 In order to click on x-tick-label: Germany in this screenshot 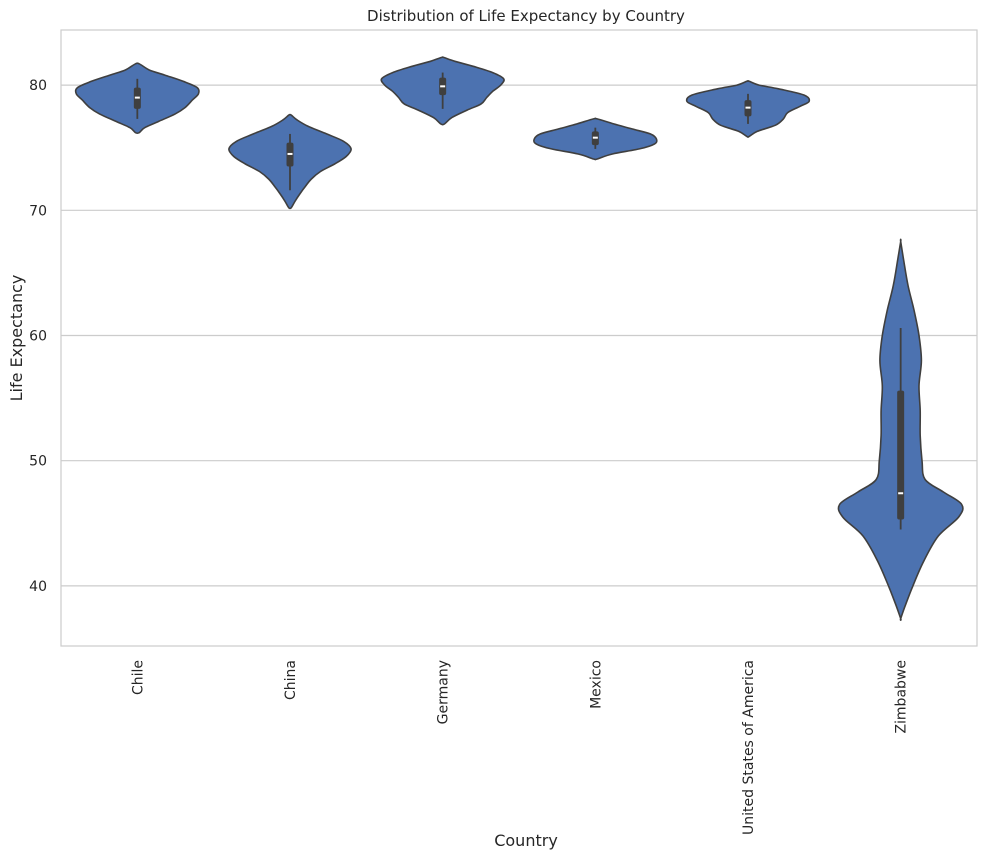, I will do `click(444, 692)`.